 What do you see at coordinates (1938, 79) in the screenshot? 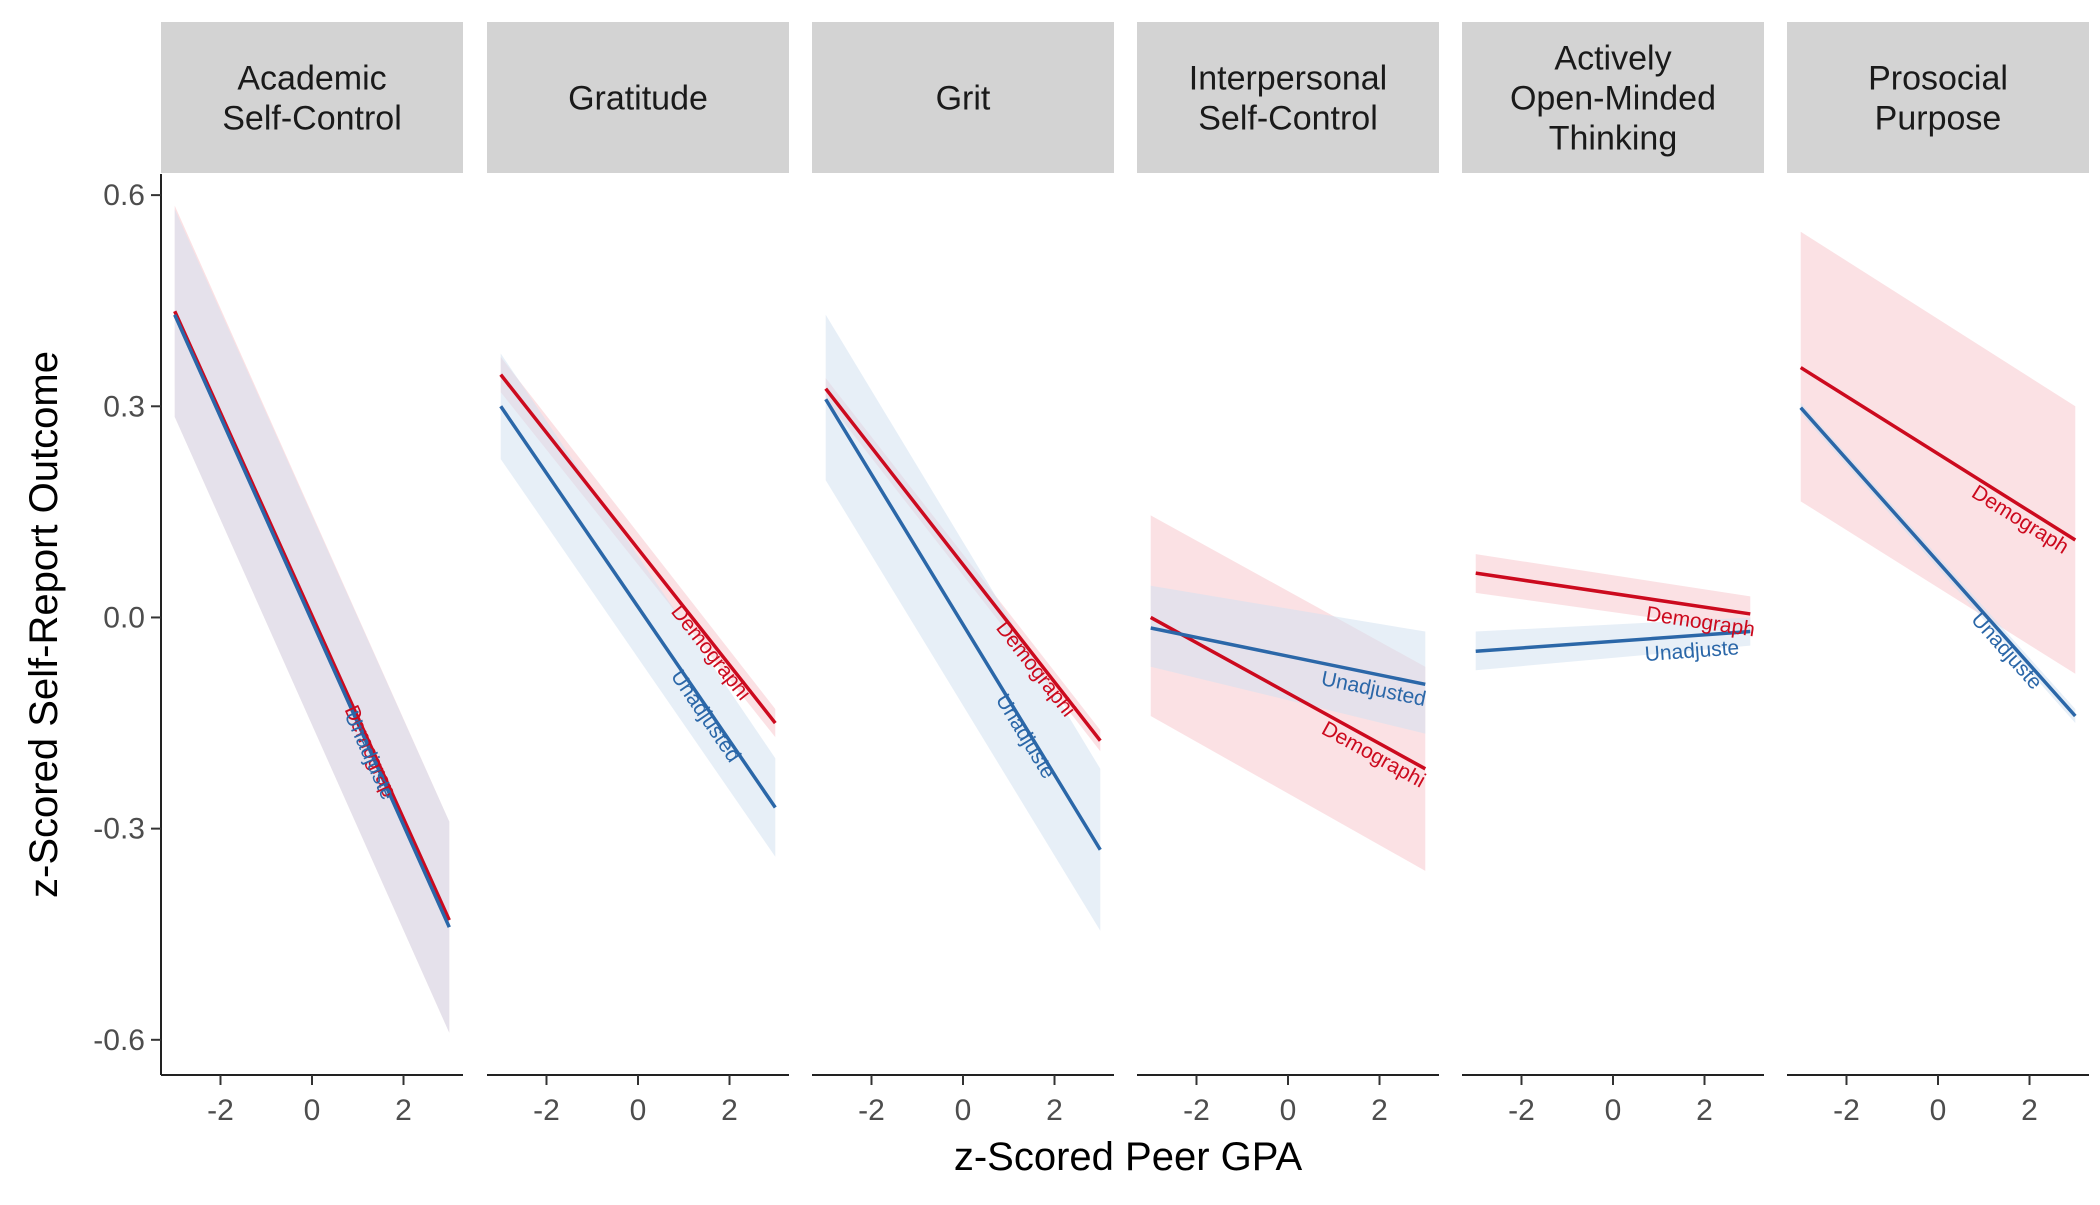
I see `panel-title-line: Prosocial` at bounding box center [1938, 79].